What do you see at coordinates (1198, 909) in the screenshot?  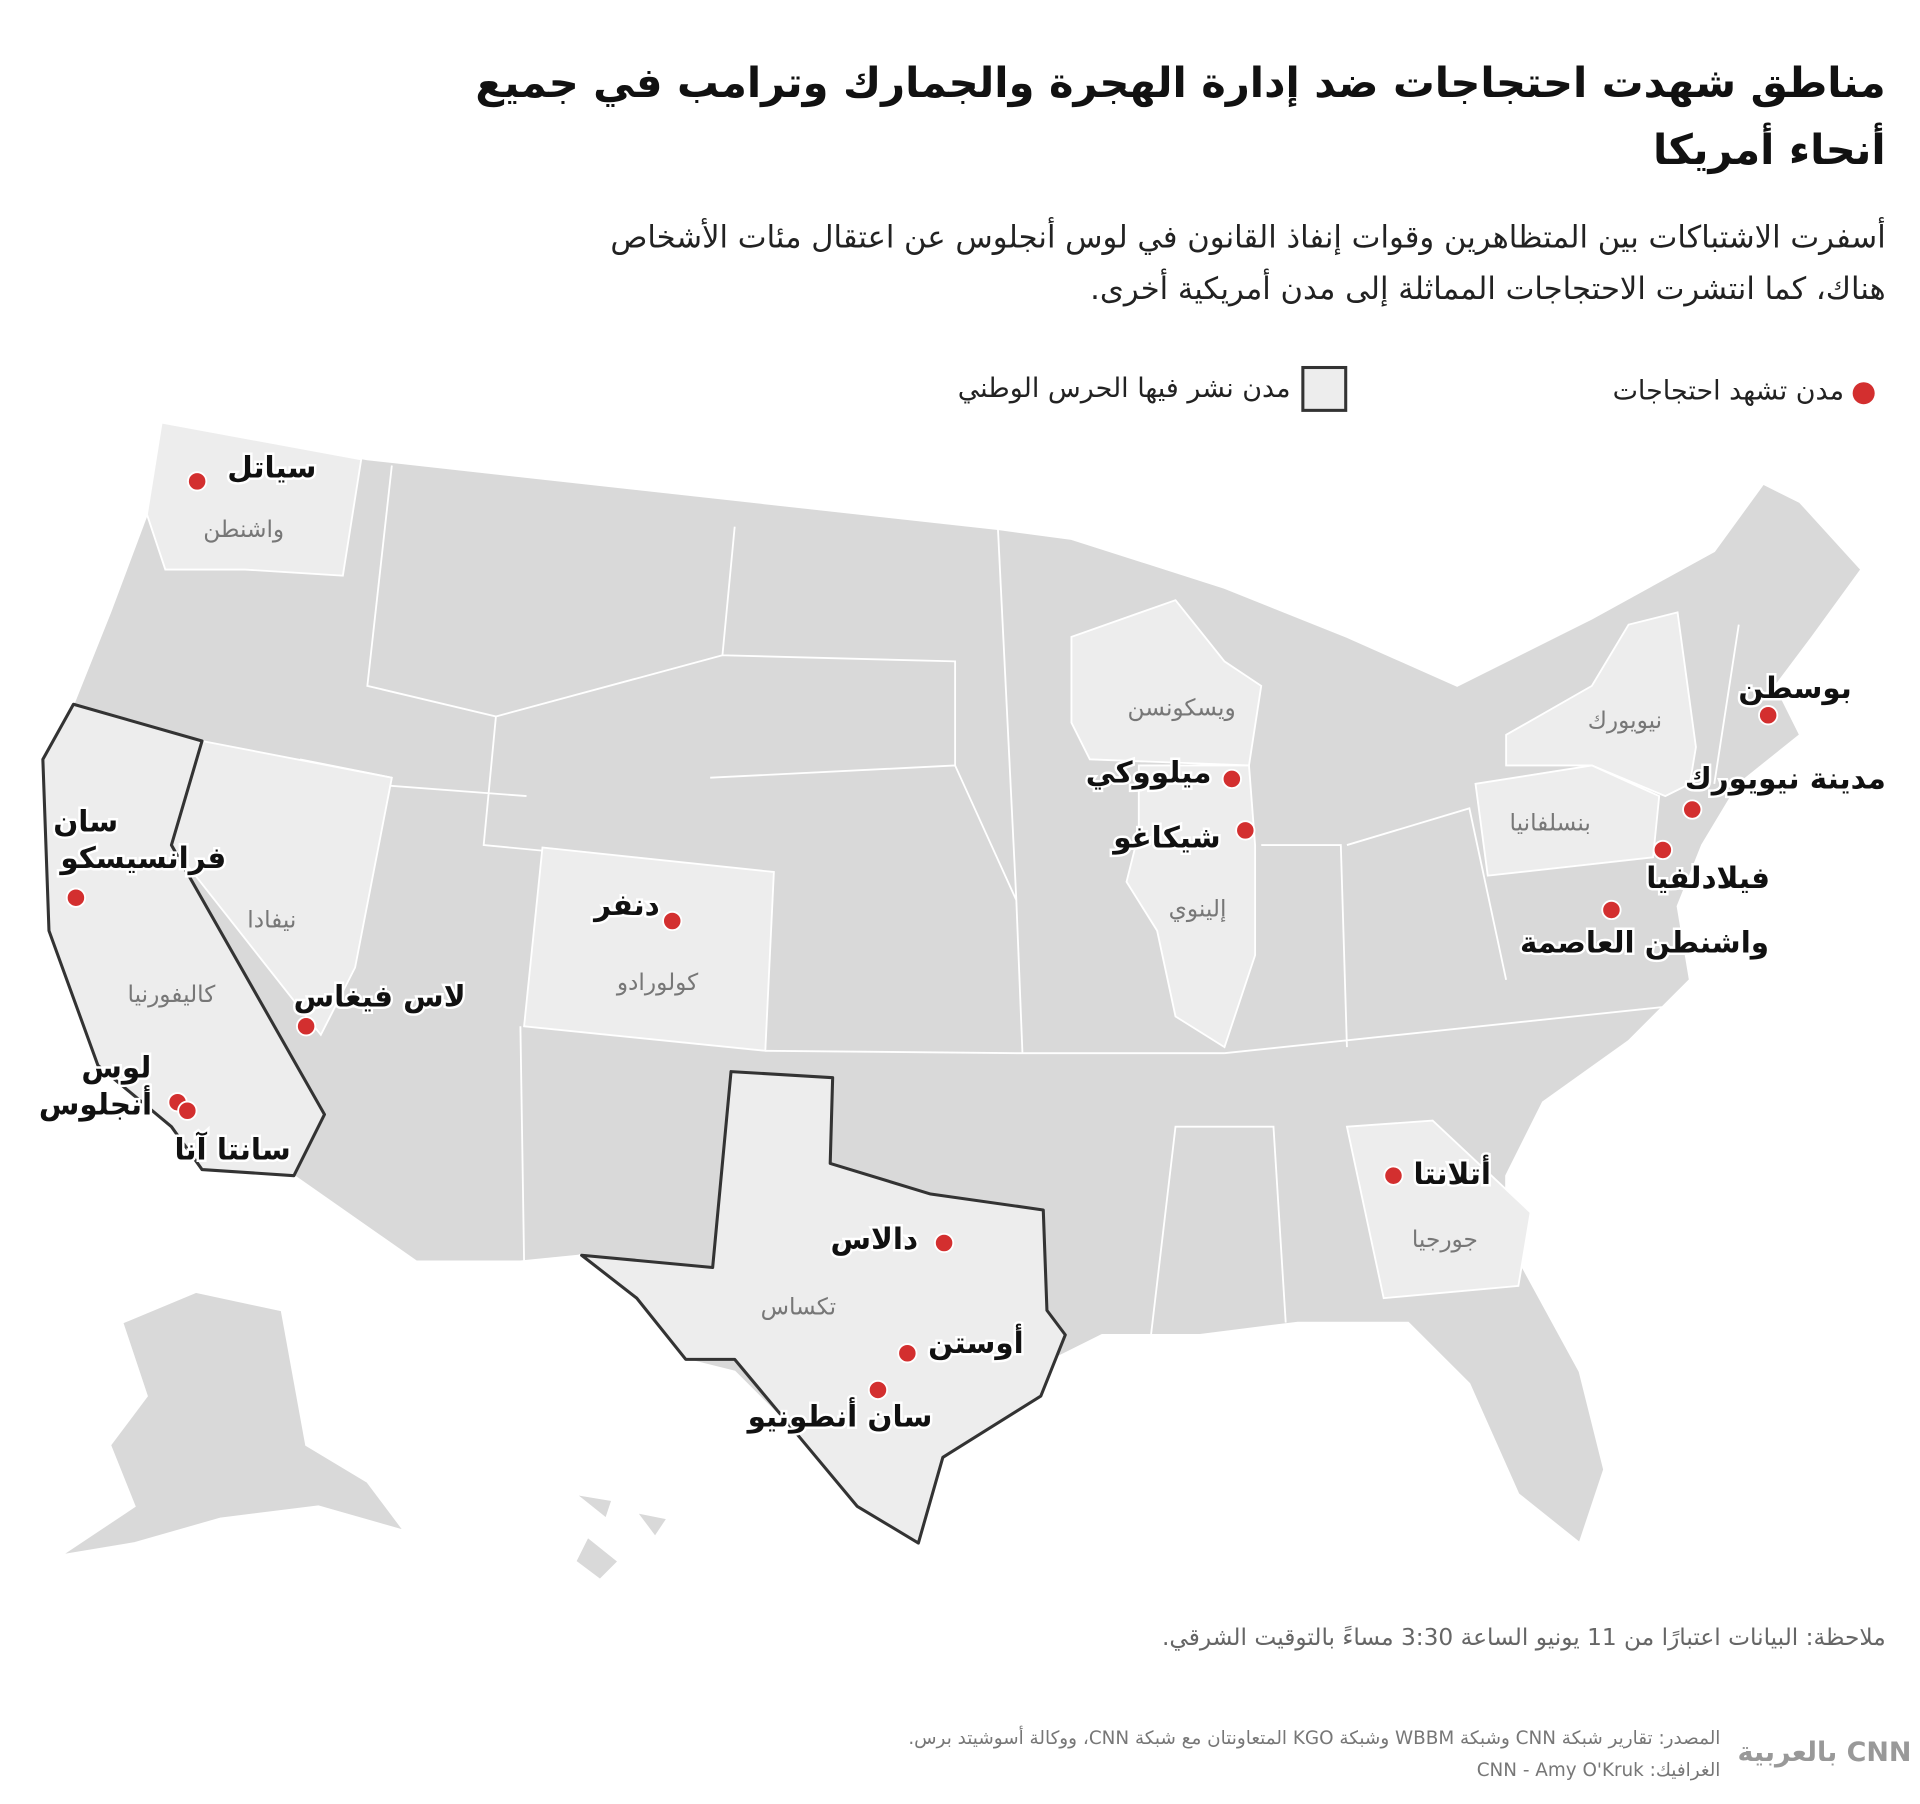 I see `state-label: إلينوي` at bounding box center [1198, 909].